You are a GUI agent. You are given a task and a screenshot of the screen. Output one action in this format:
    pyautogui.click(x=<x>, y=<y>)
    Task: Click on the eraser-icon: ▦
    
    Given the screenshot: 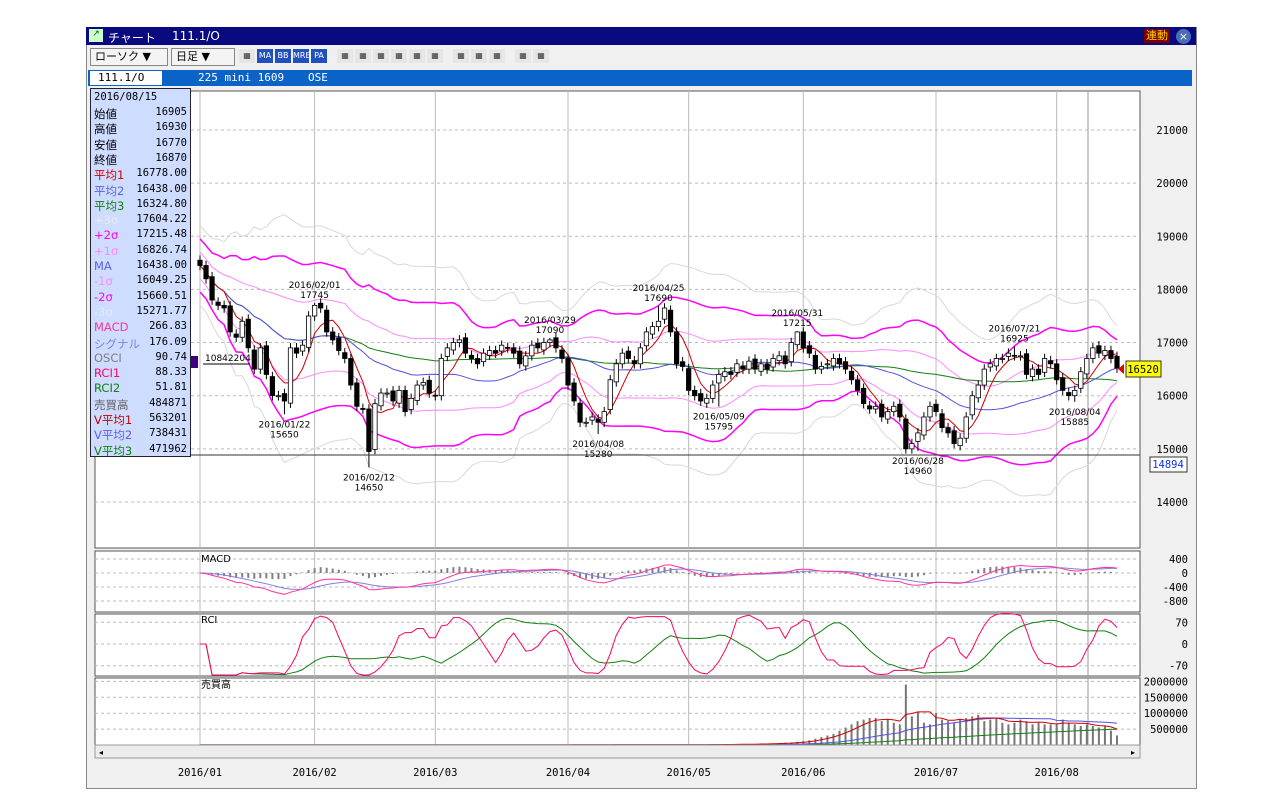 What is the action you would take?
    pyautogui.click(x=497, y=56)
    